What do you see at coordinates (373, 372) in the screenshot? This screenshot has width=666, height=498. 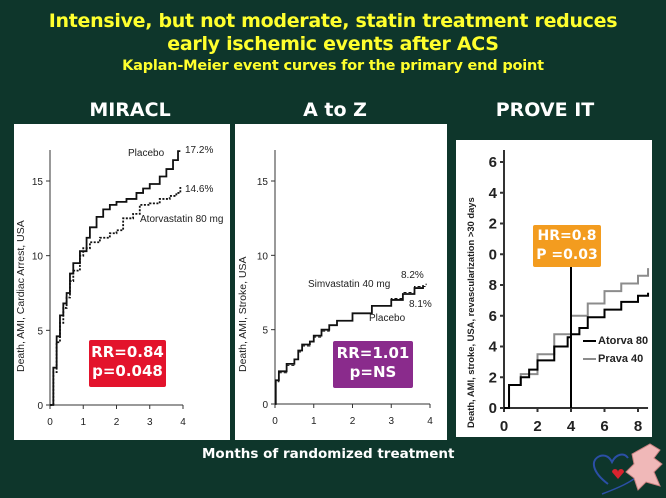 I see `p-value: p=NS` at bounding box center [373, 372].